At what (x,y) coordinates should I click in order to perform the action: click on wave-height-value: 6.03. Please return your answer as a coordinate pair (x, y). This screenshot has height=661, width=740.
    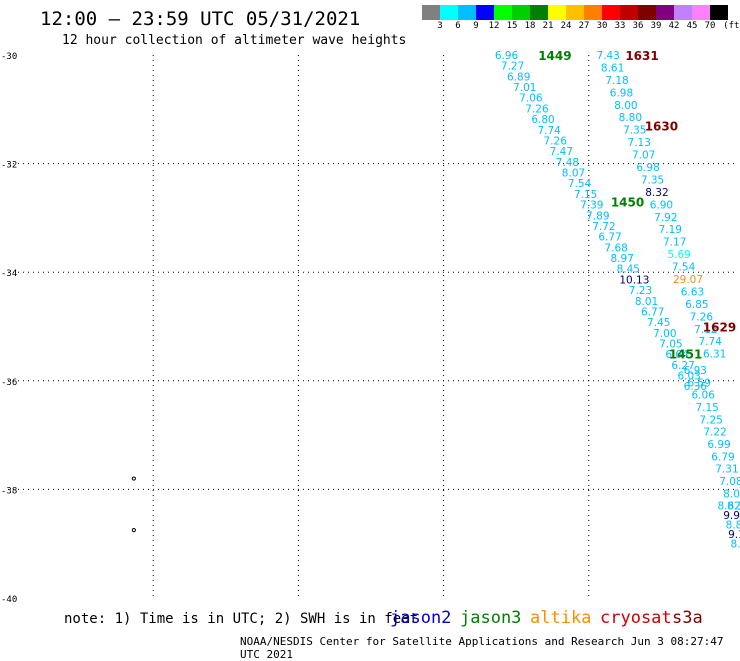
    Looking at the image, I should click on (688, 377).